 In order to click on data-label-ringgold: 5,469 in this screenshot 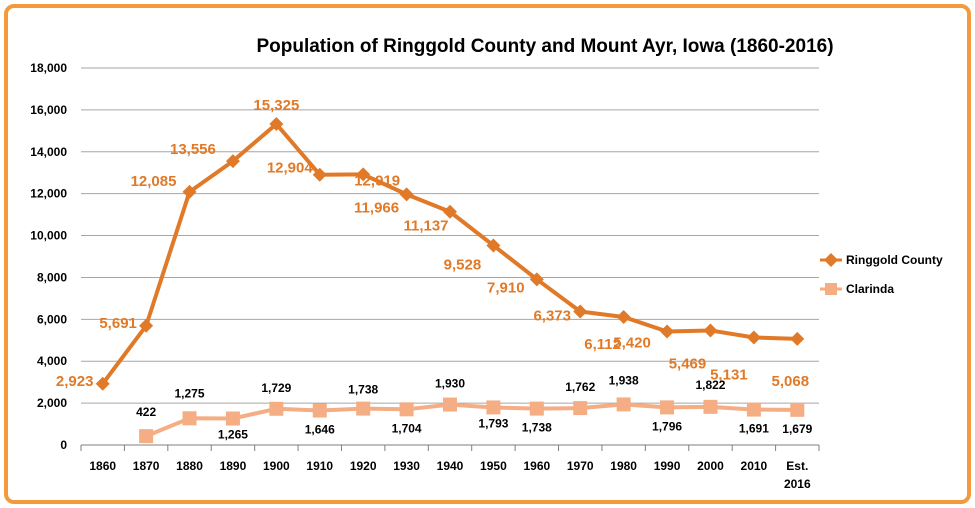, I will do `click(688, 363)`.